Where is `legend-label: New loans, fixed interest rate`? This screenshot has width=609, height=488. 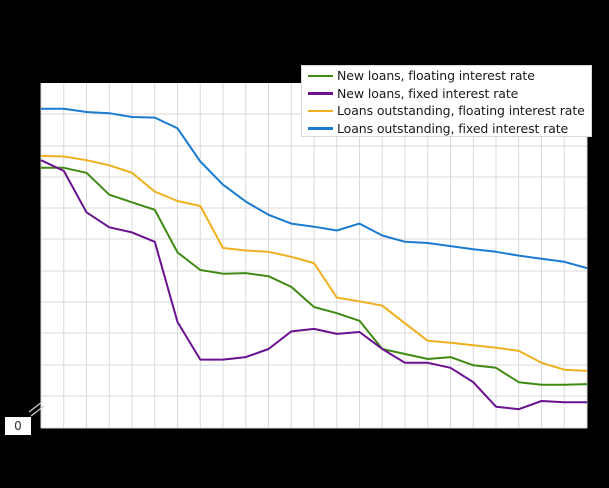 legend-label: New loans, fixed interest rate is located at coordinates (428, 93).